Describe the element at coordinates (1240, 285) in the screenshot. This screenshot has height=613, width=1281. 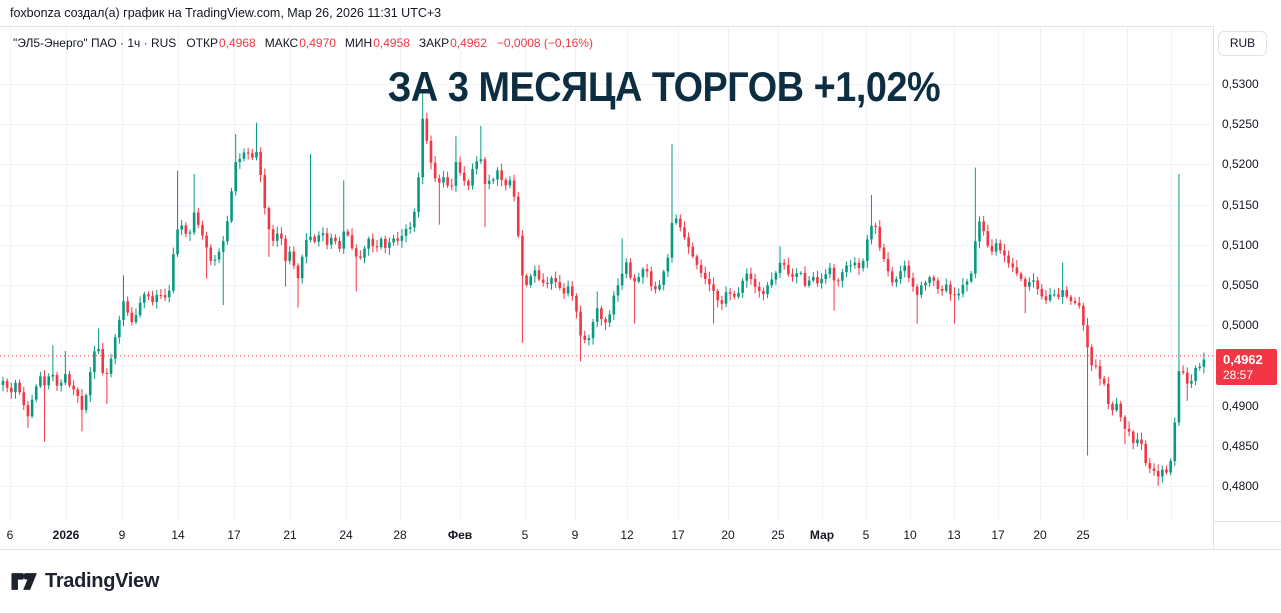
I see `price-tick-label: 0,5050` at that location.